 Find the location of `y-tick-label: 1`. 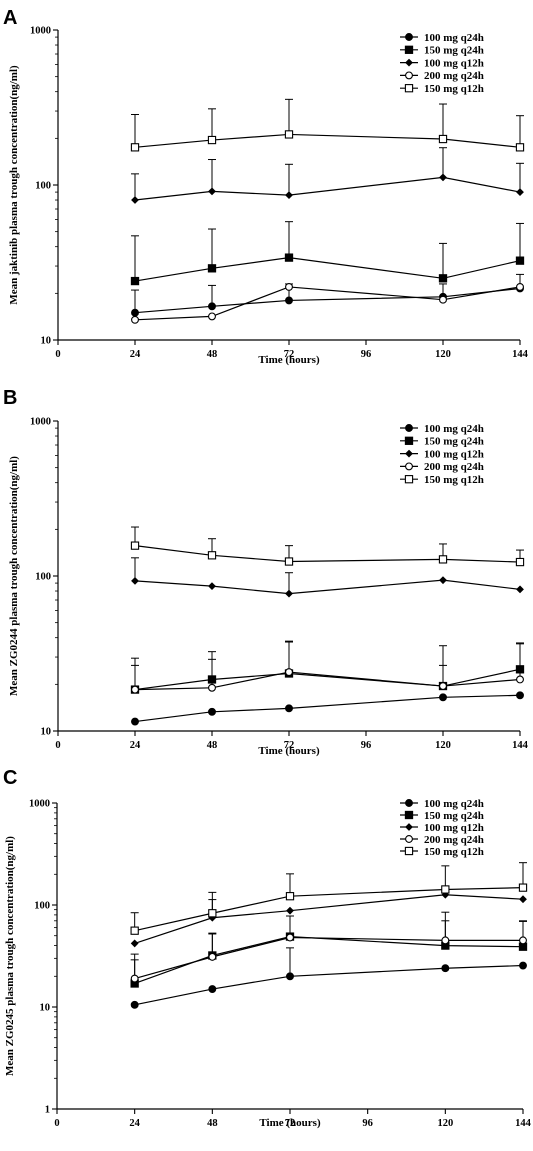

y-tick-label: 1 is located at coordinates (47, 1110).